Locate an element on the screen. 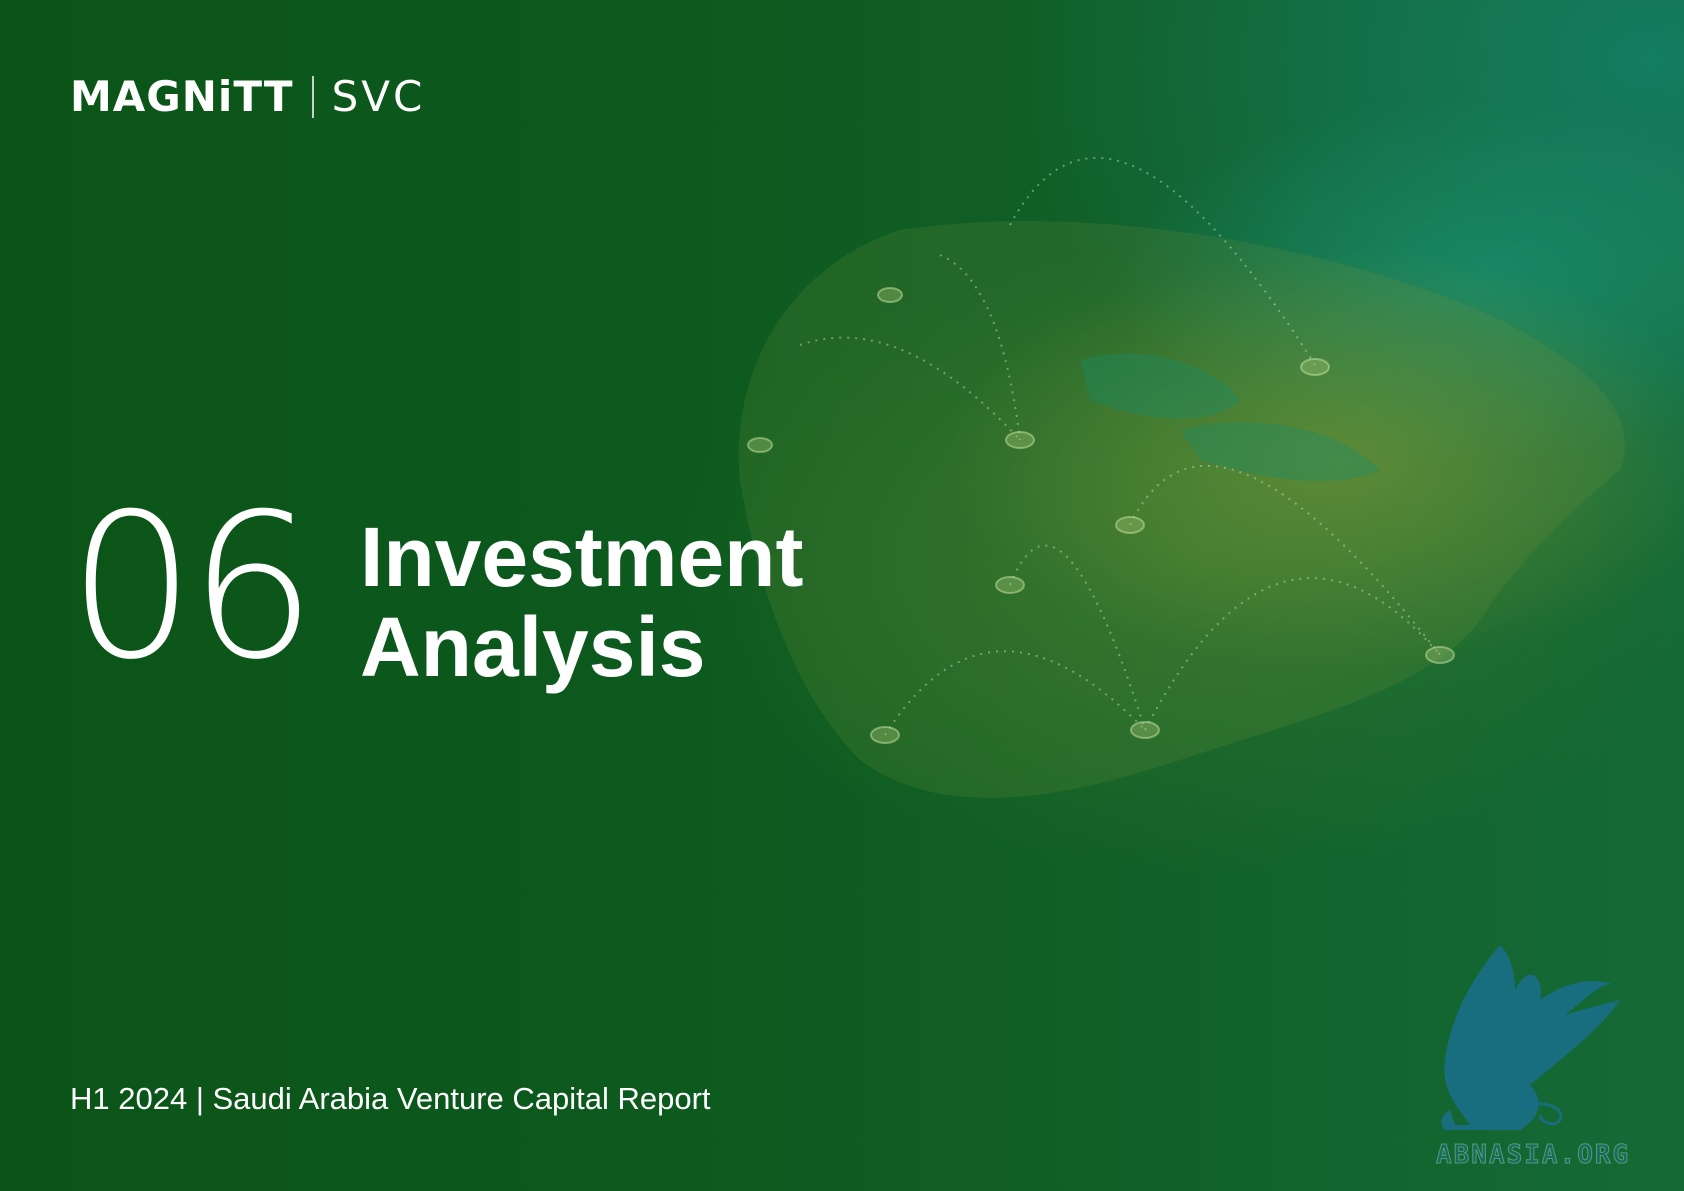  section-title-line1: Investment is located at coordinates (582, 557).